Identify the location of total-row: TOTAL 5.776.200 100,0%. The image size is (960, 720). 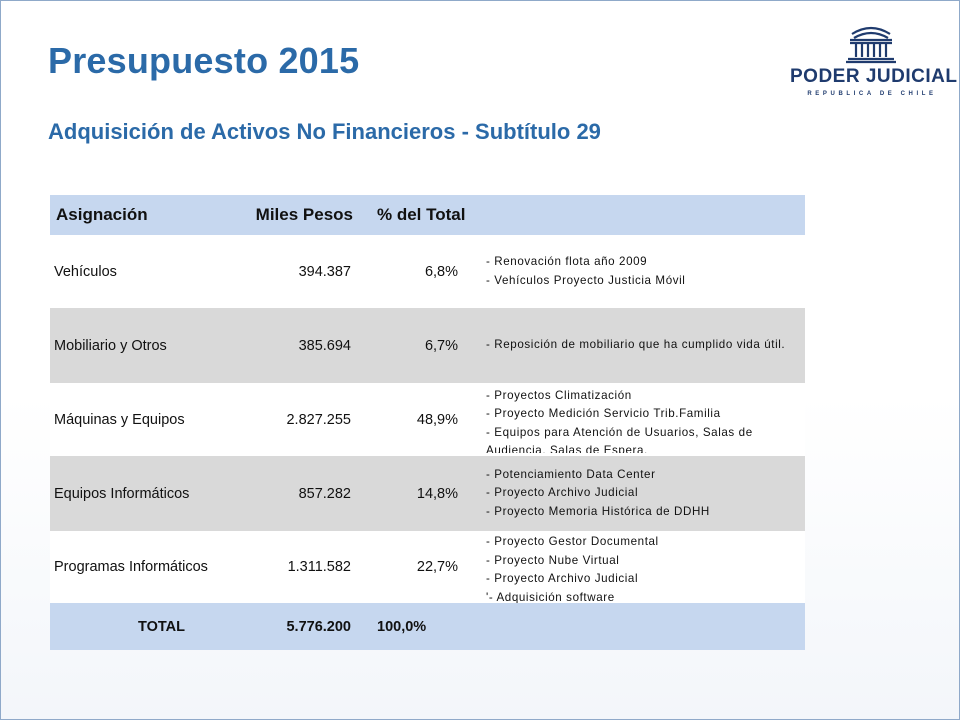
(427, 626).